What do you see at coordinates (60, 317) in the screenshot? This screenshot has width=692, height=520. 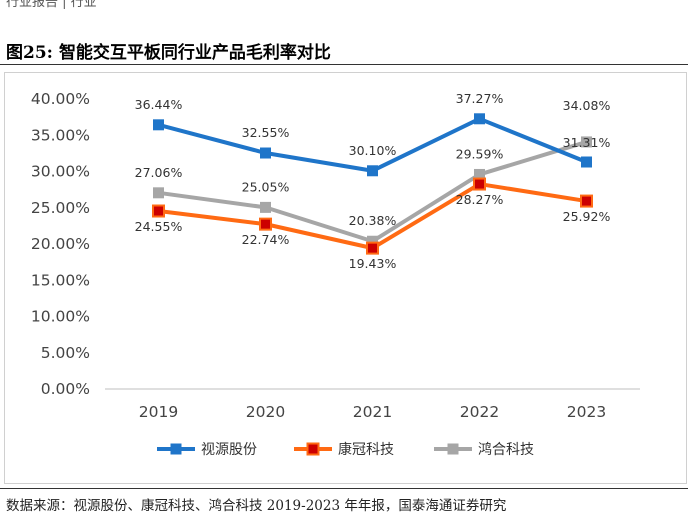 I see `y-tick-label: 10.00%` at bounding box center [60, 317].